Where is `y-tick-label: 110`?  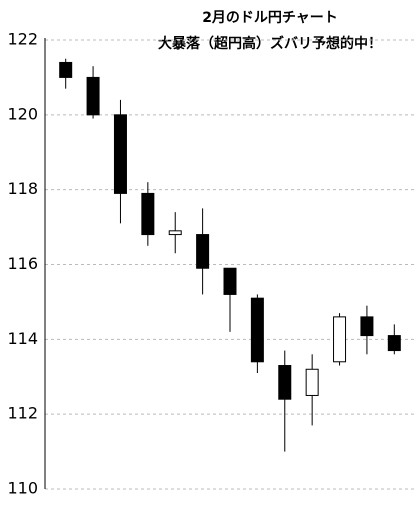
y-tick-label: 110 is located at coordinates (22, 488).